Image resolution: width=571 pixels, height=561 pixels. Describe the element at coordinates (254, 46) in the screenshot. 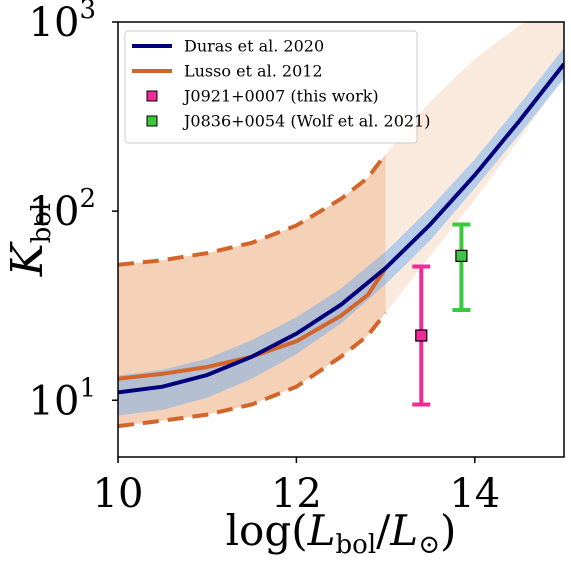

I see `legend-label: Duras et al. 2020` at that location.